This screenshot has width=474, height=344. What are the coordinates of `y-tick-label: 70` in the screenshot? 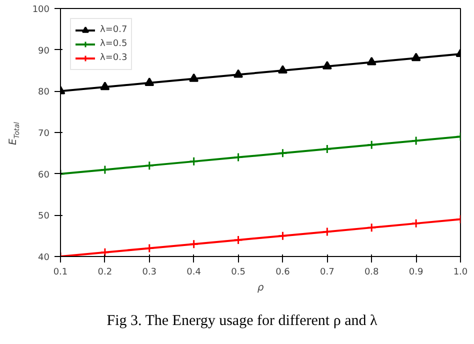 It's located at (44, 134).